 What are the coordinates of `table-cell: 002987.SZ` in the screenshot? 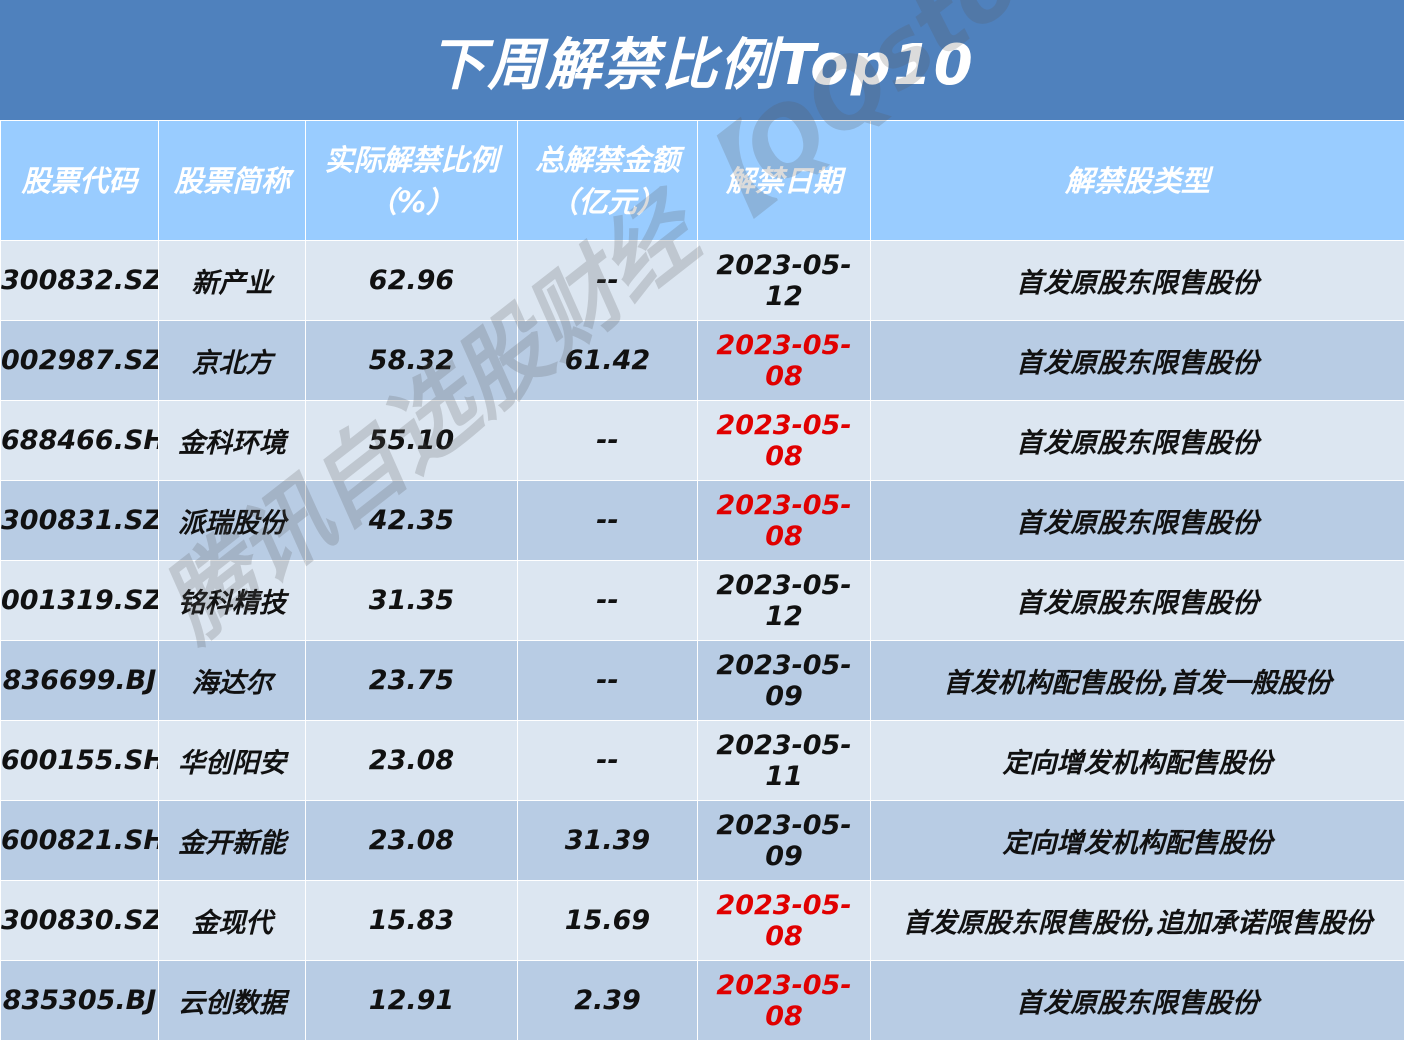 It's located at (79, 360).